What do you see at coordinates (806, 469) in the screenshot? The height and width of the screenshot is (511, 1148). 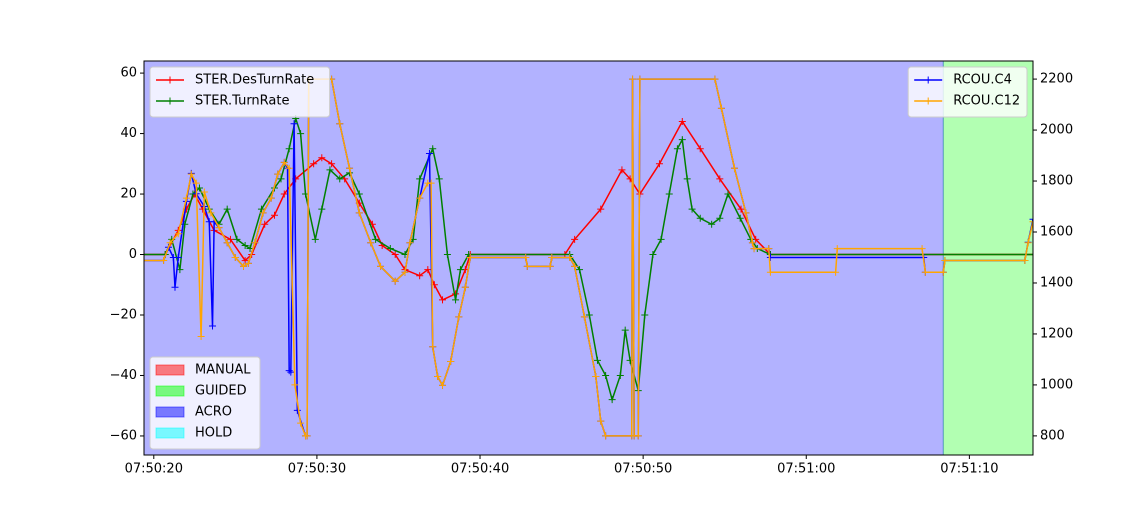 I see `x-tick-label: 07:51:00` at bounding box center [806, 469].